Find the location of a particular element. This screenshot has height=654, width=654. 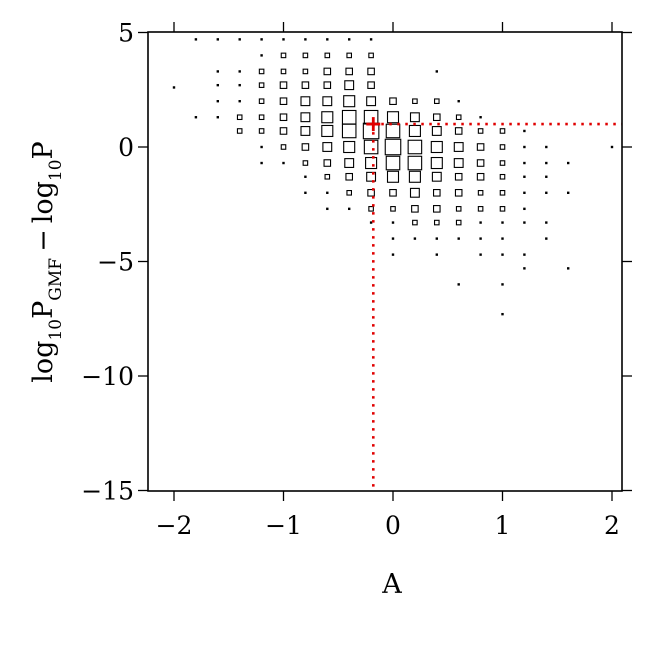

x-tick-label: −1 is located at coordinates (283, 525).